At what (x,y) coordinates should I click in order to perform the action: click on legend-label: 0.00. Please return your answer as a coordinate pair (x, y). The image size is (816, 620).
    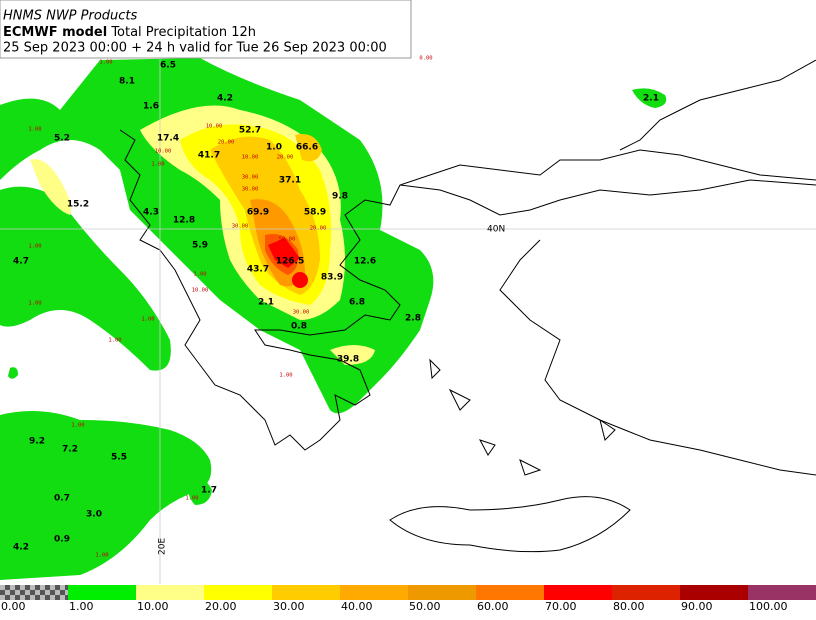
    Looking at the image, I should click on (13, 606).